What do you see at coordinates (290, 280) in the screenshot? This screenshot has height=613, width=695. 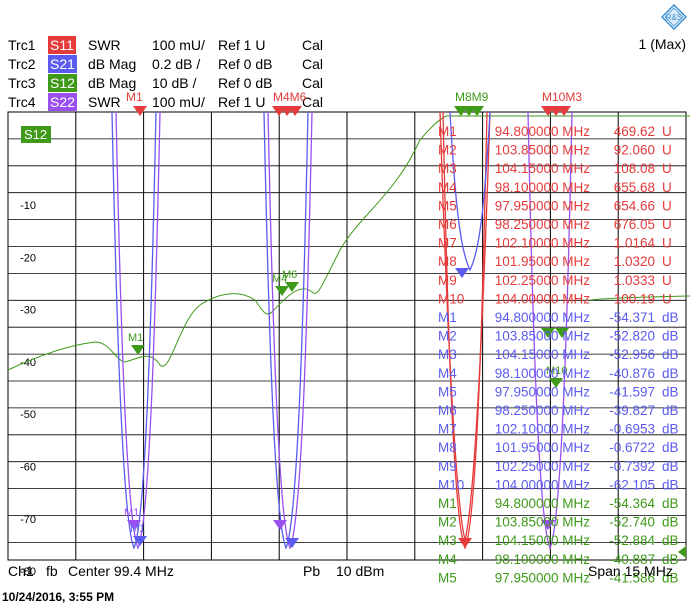 I see `marker-s12-m6: M6` at bounding box center [290, 280].